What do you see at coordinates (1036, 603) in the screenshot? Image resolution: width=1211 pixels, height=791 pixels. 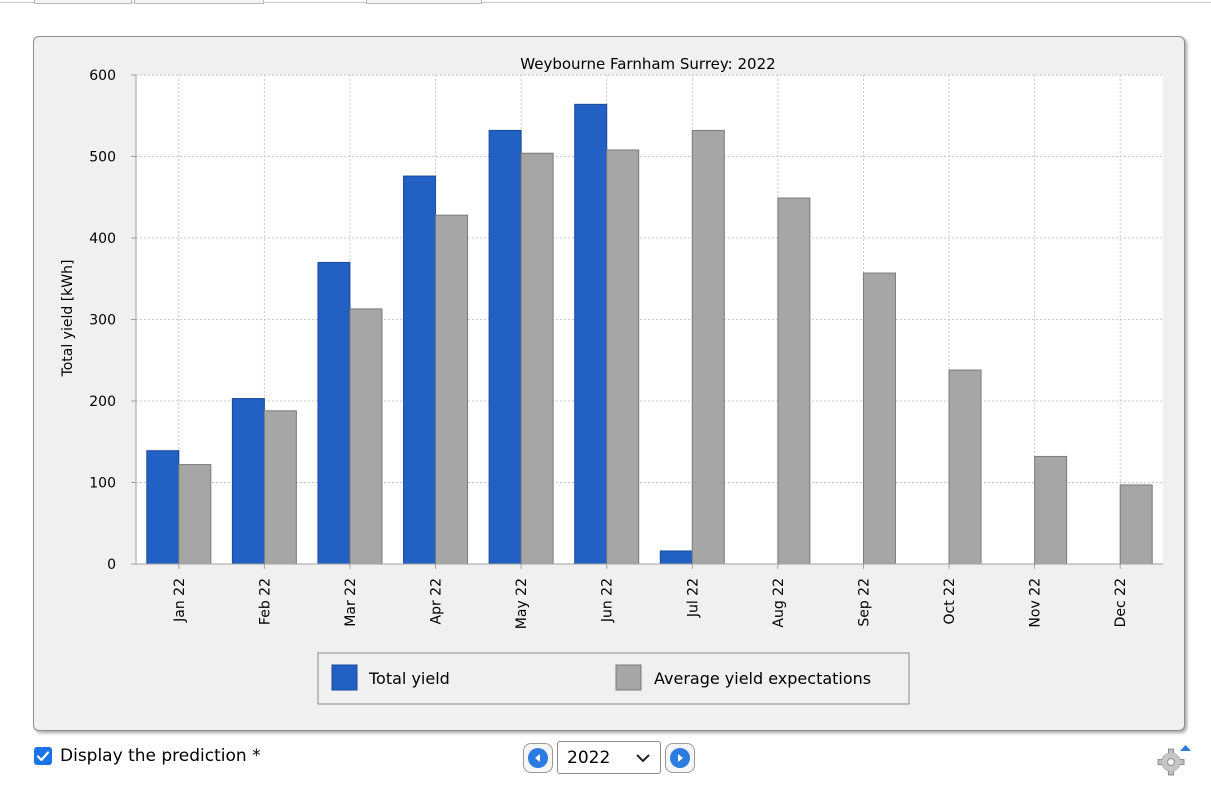 I see `x-tick-label: Nov 22` at bounding box center [1036, 603].